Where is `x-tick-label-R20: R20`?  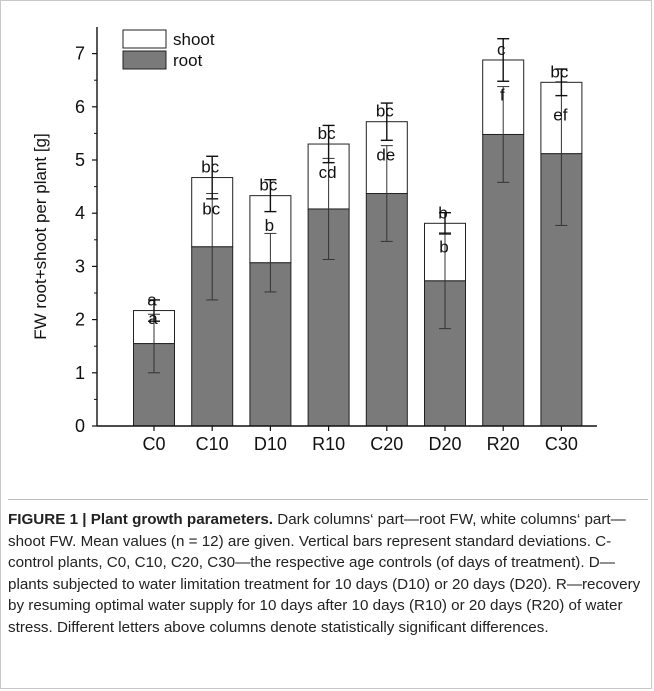 x-tick-label-R20: R20 is located at coordinates (503, 444).